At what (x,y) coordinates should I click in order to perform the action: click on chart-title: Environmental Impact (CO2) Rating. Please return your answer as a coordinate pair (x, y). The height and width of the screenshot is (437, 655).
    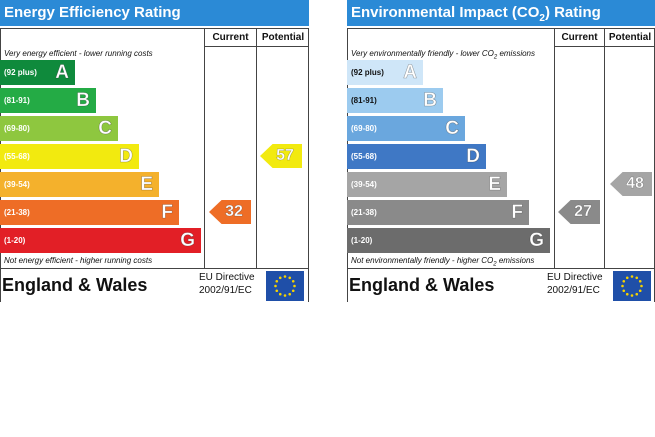
    Looking at the image, I should click on (501, 13).